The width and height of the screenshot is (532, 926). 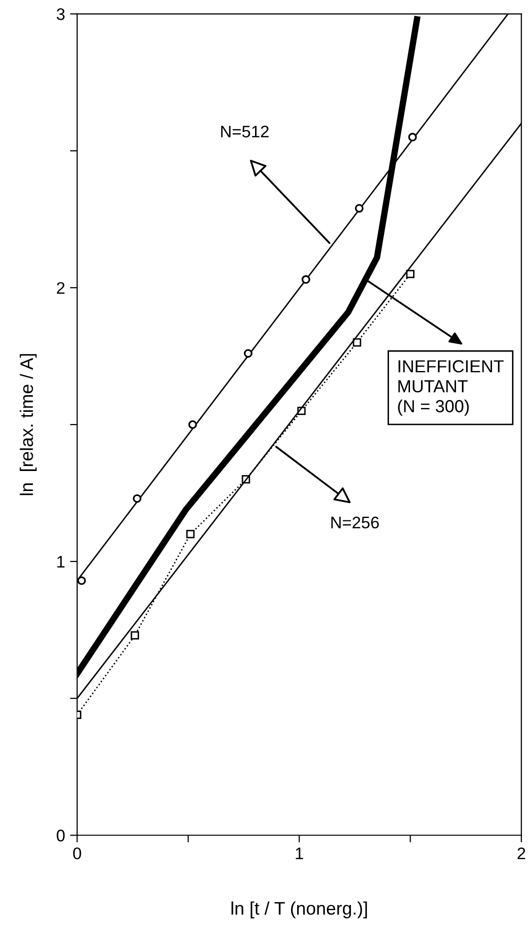 What do you see at coordinates (355, 522) in the screenshot?
I see `annotation: N=256` at bounding box center [355, 522].